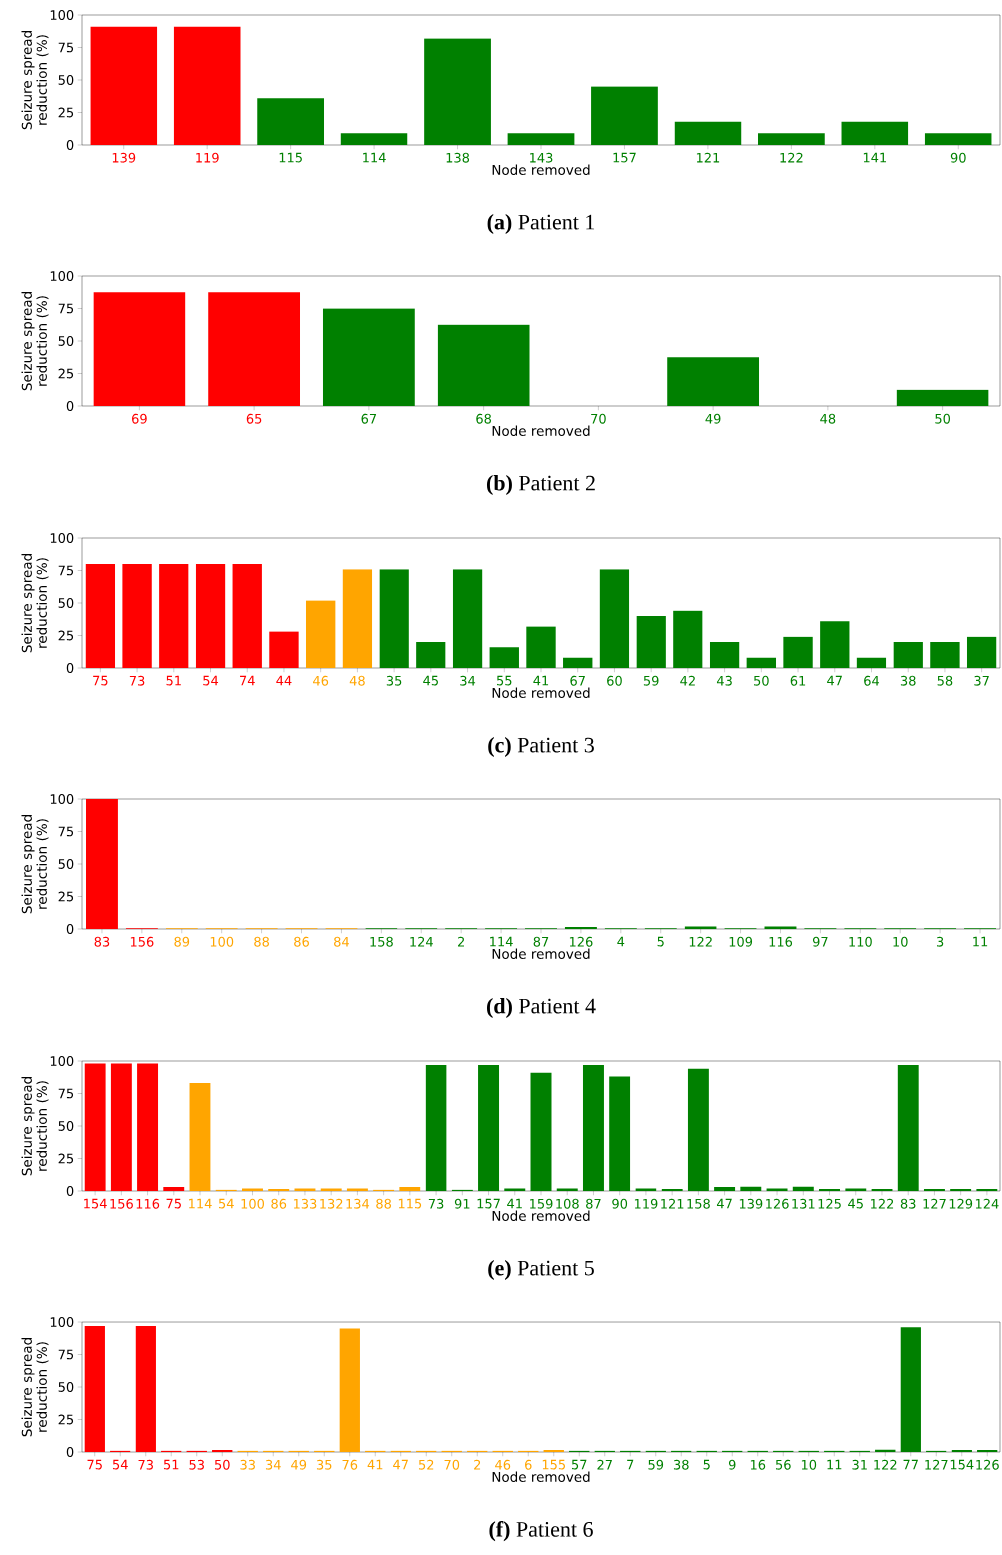  Describe the element at coordinates (145, 1464) in the screenshot. I see `x-tick-label: 73` at that location.